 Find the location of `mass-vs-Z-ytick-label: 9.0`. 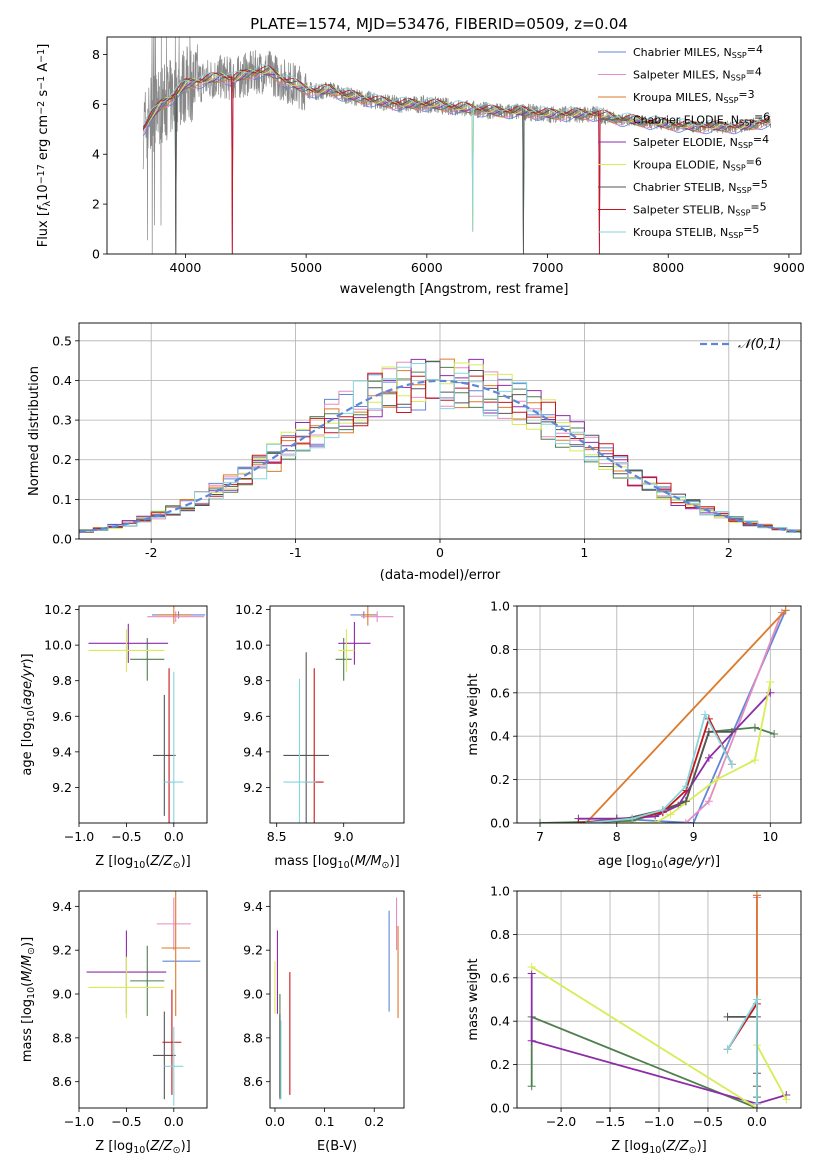

mass-vs-Z-ytick-label: 9.0 is located at coordinates (62, 994).